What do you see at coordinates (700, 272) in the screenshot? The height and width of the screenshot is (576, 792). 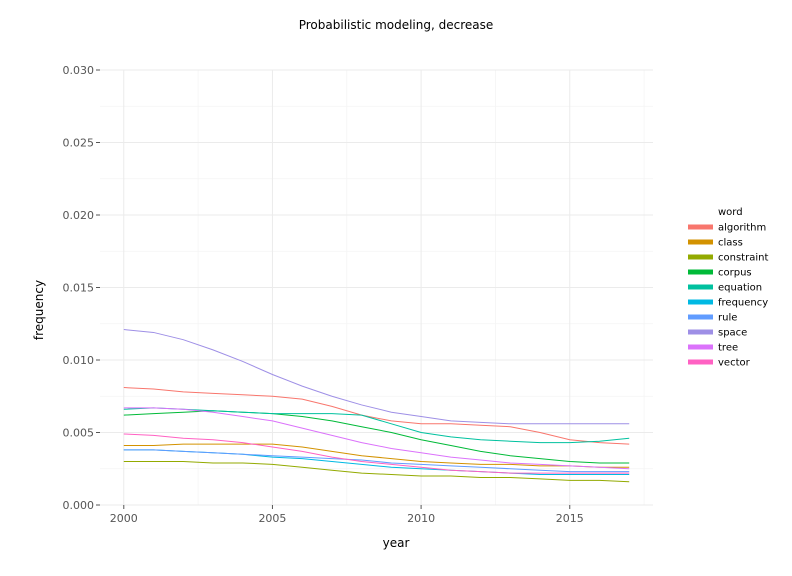 I see `legend-key-corpus` at bounding box center [700, 272].